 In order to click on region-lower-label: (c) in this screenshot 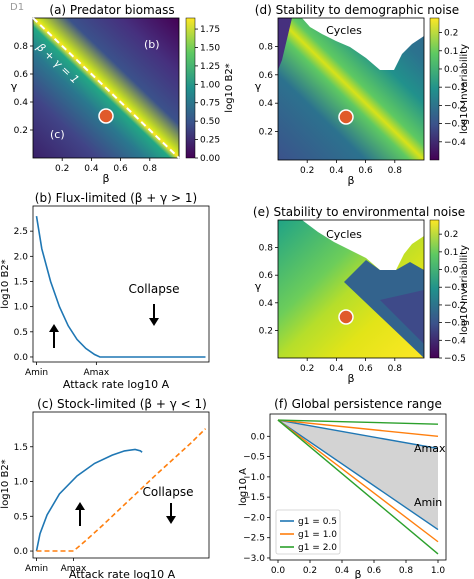, I will do `click(57, 134)`.